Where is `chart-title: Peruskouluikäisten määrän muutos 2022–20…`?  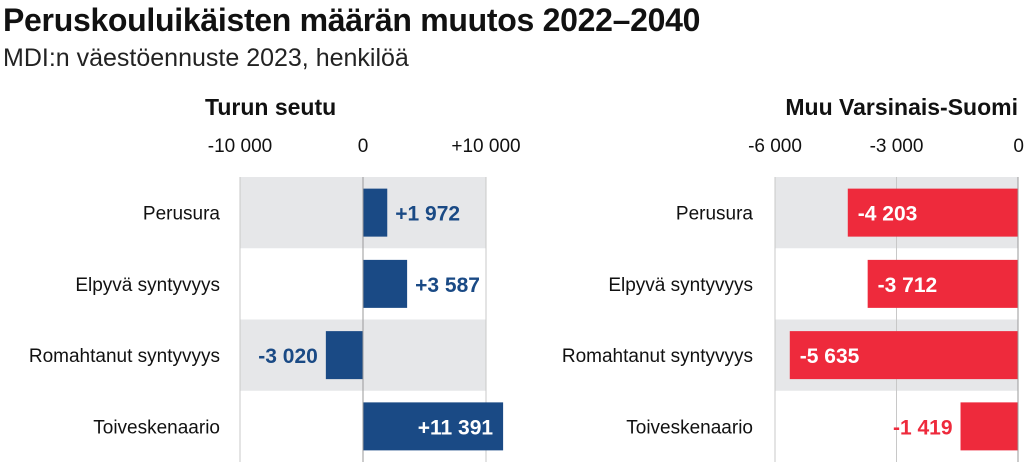
chart-title: Peruskouluikäisten määrän muutos 2022–20… is located at coordinates (352, 20).